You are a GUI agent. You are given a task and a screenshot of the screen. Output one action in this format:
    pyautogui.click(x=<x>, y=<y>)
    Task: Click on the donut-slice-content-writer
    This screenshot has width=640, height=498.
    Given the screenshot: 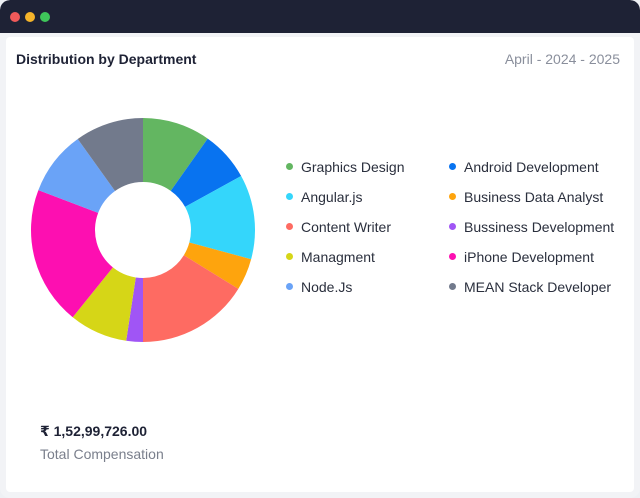 What is the action you would take?
    pyautogui.click(x=191, y=298)
    